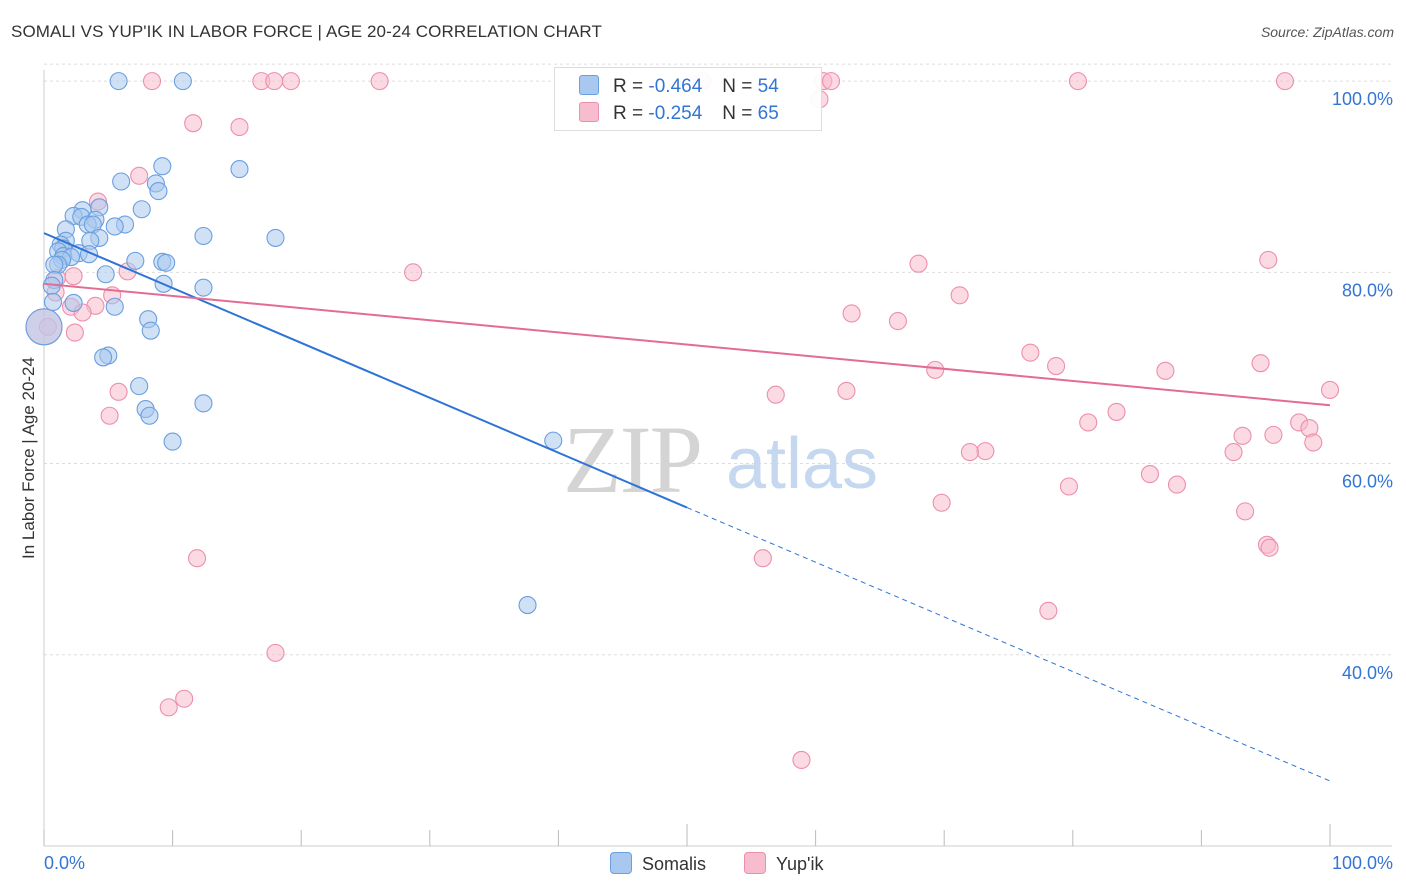 This screenshot has height=892, width=1406. I want to click on somalis-legend-label: Somalis, so click(674, 864).